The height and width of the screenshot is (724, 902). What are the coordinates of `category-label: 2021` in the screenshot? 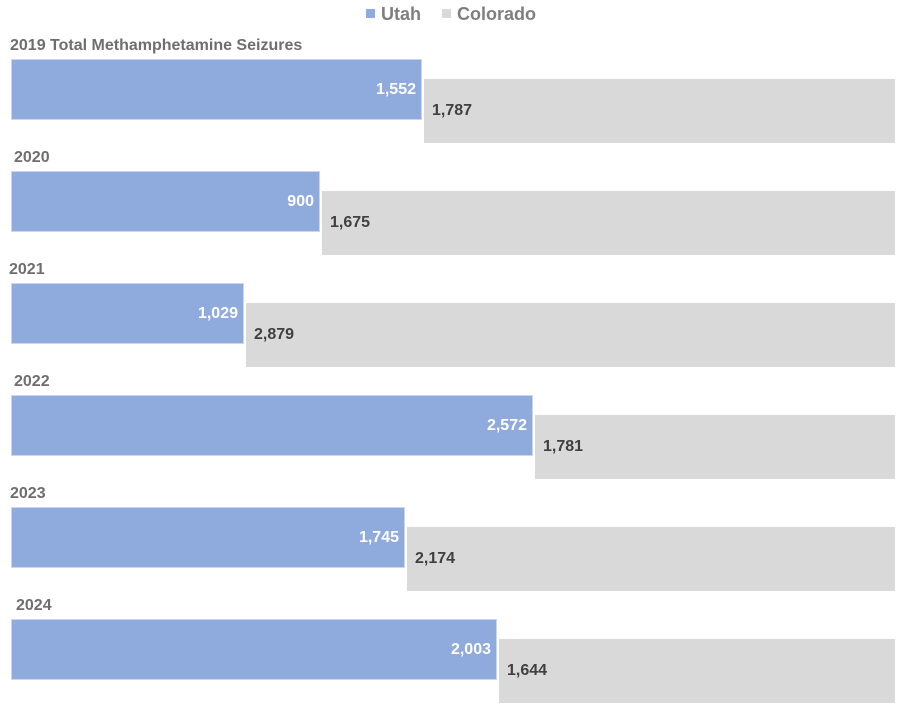 It's located at (27, 269).